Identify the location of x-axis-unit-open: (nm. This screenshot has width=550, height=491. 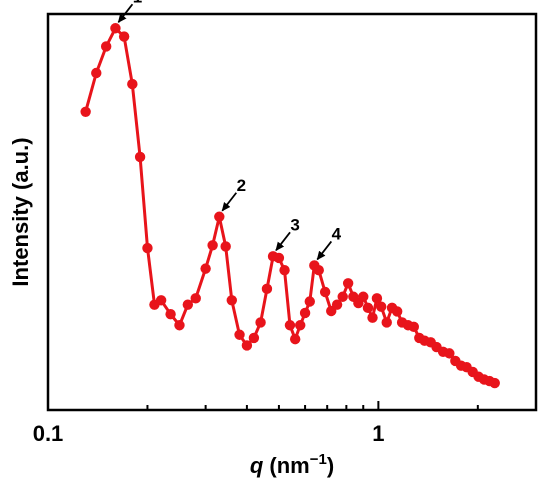
(286, 465).